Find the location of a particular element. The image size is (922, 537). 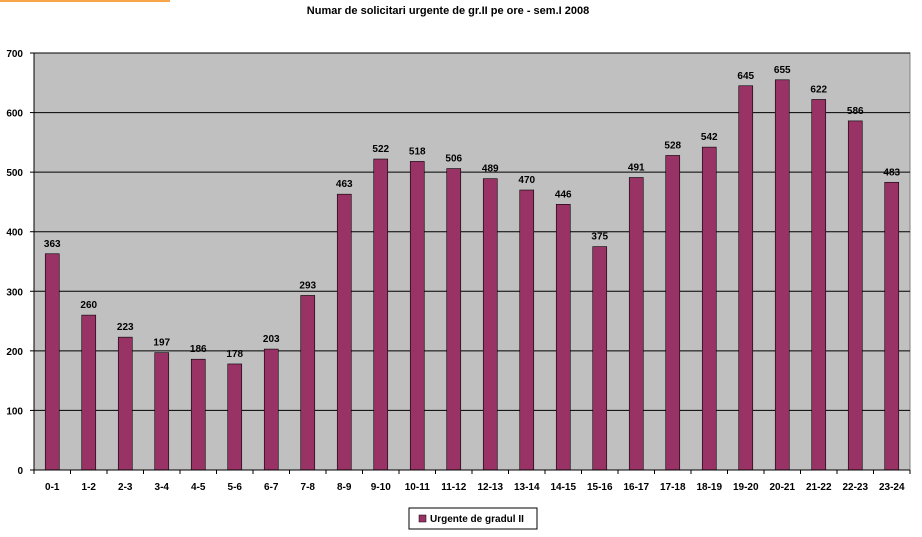

data-label: 645 is located at coordinates (745, 76).